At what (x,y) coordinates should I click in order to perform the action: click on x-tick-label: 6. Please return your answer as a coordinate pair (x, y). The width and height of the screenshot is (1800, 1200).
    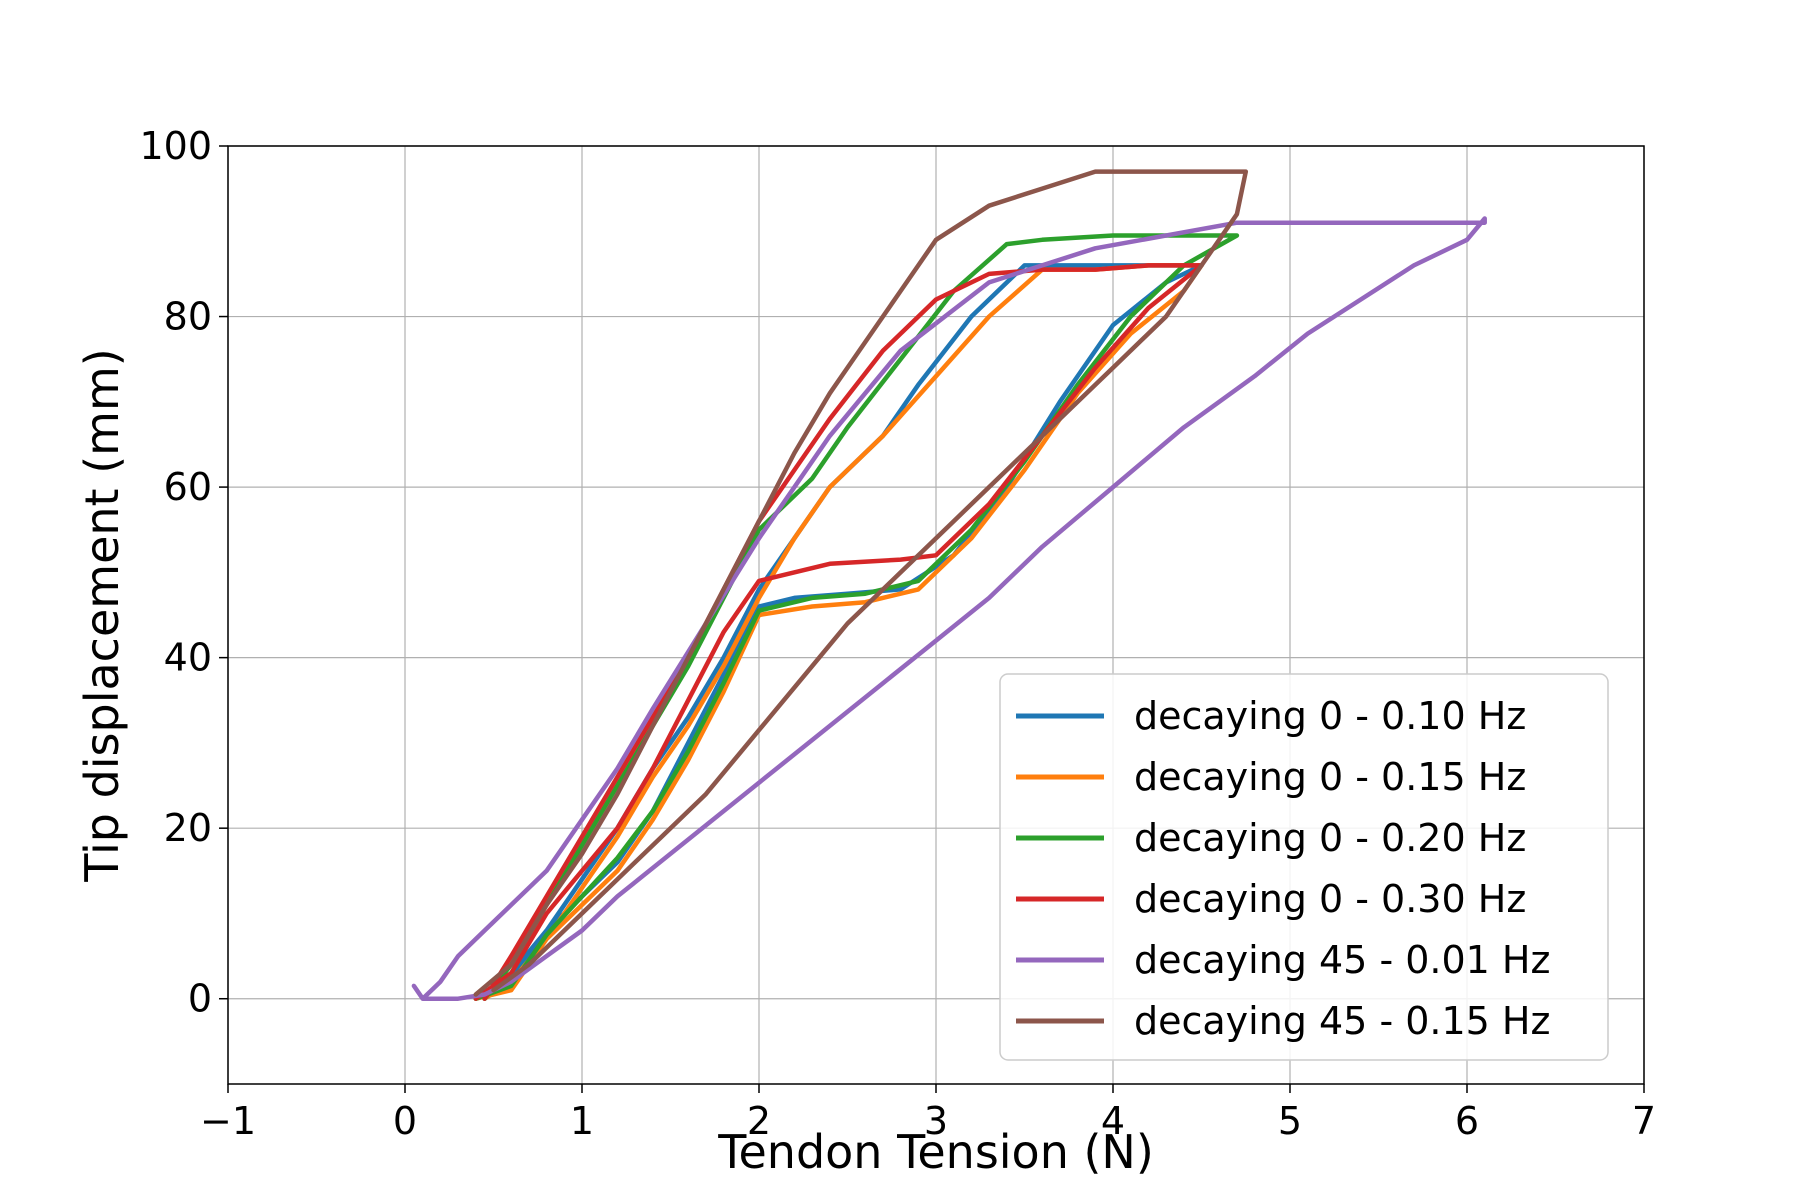
    Looking at the image, I should click on (1467, 1121).